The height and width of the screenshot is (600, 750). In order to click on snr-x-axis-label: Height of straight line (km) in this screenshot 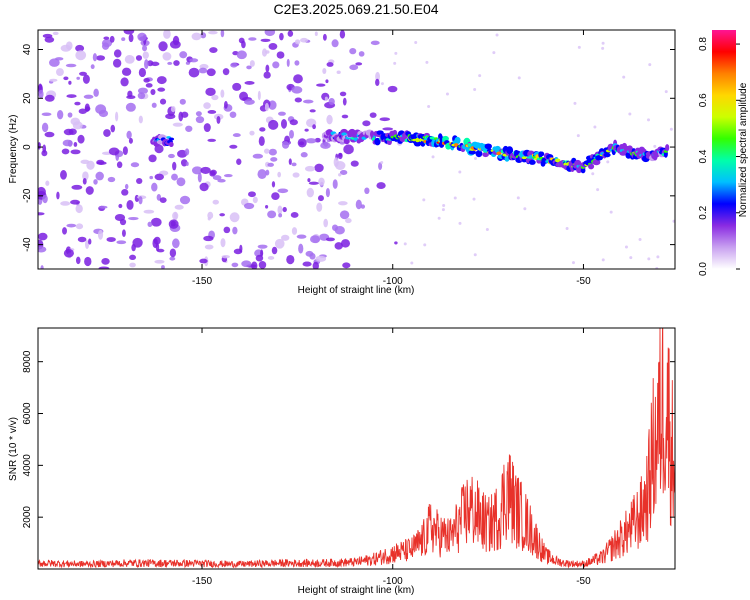, I will do `click(356, 590)`.